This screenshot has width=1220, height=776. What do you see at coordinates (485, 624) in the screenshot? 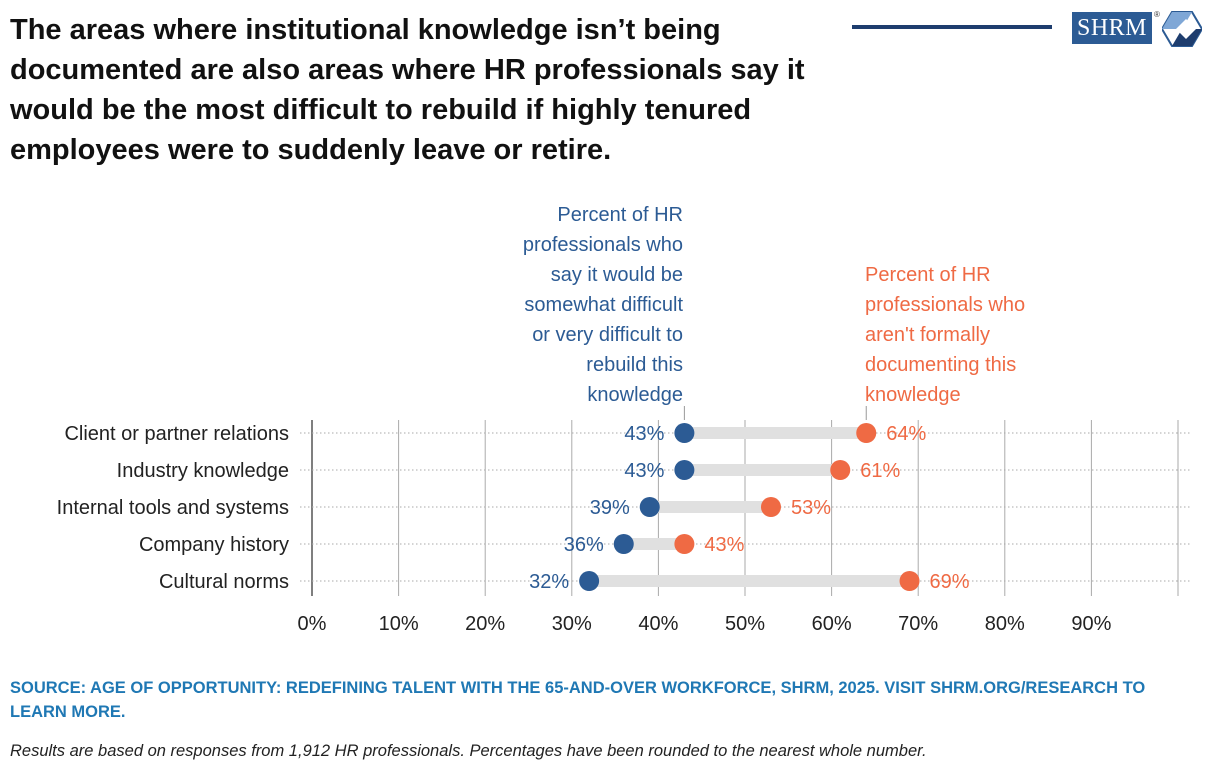
I see `x-tick-label: 20%` at bounding box center [485, 624].